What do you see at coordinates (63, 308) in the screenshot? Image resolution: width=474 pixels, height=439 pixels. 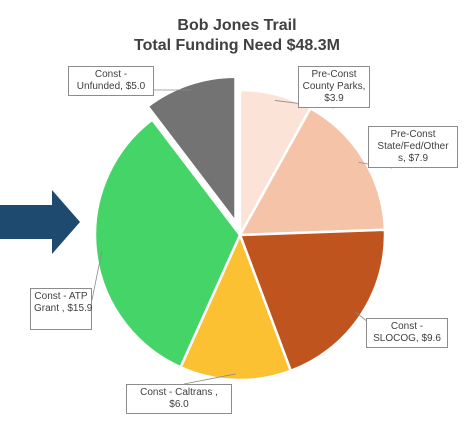 I see `data-label-line: Grant , $15.9` at bounding box center [63, 308].